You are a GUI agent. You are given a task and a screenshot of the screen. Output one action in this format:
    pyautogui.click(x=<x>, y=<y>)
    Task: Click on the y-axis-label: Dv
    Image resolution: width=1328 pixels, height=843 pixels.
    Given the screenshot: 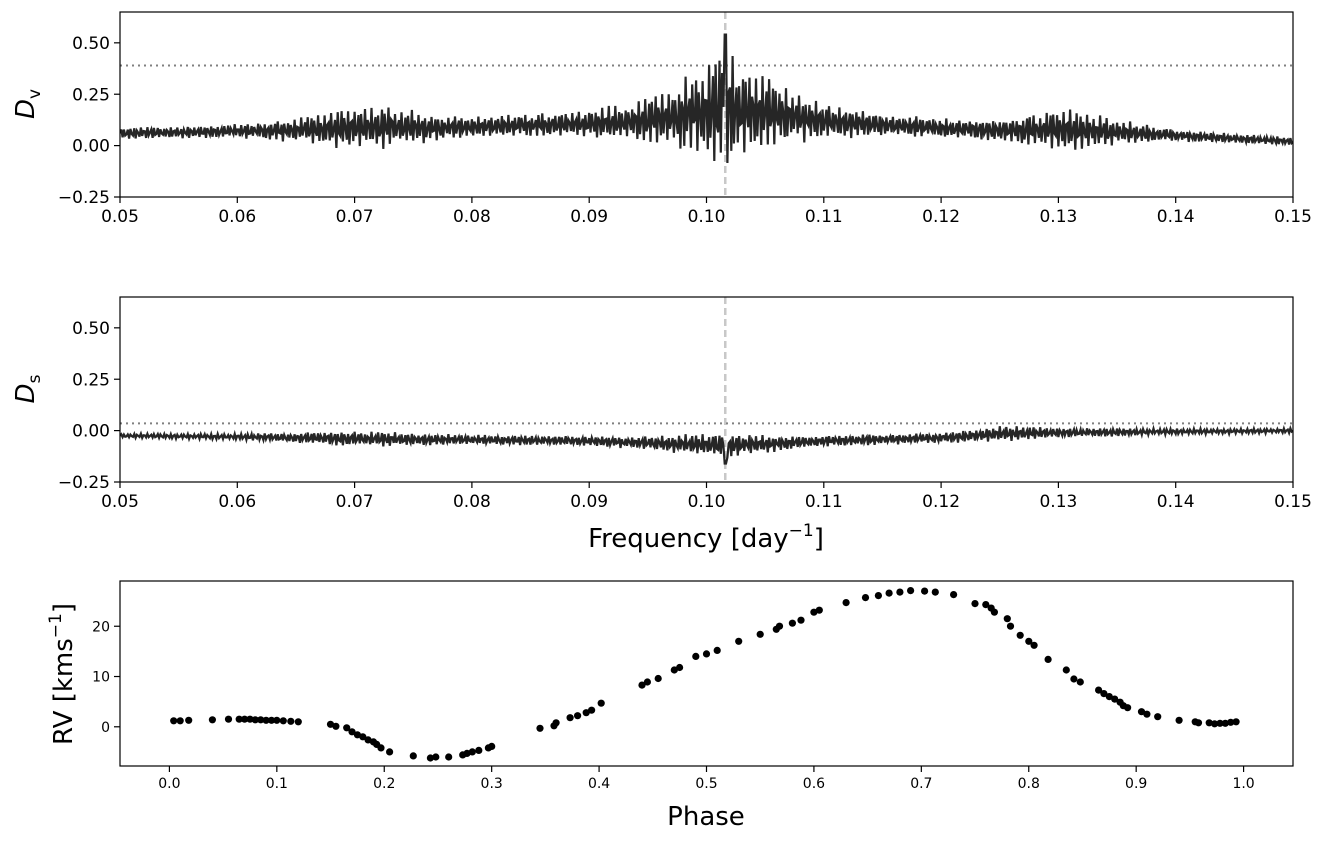 What is the action you would take?
    pyautogui.click(x=28, y=104)
    